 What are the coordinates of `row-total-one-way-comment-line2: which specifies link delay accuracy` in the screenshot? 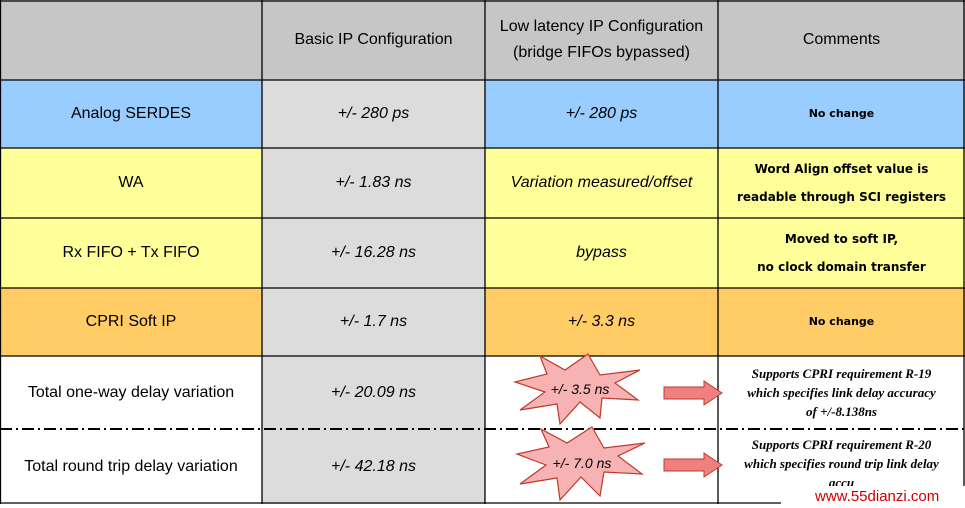 It's located at (841, 392).